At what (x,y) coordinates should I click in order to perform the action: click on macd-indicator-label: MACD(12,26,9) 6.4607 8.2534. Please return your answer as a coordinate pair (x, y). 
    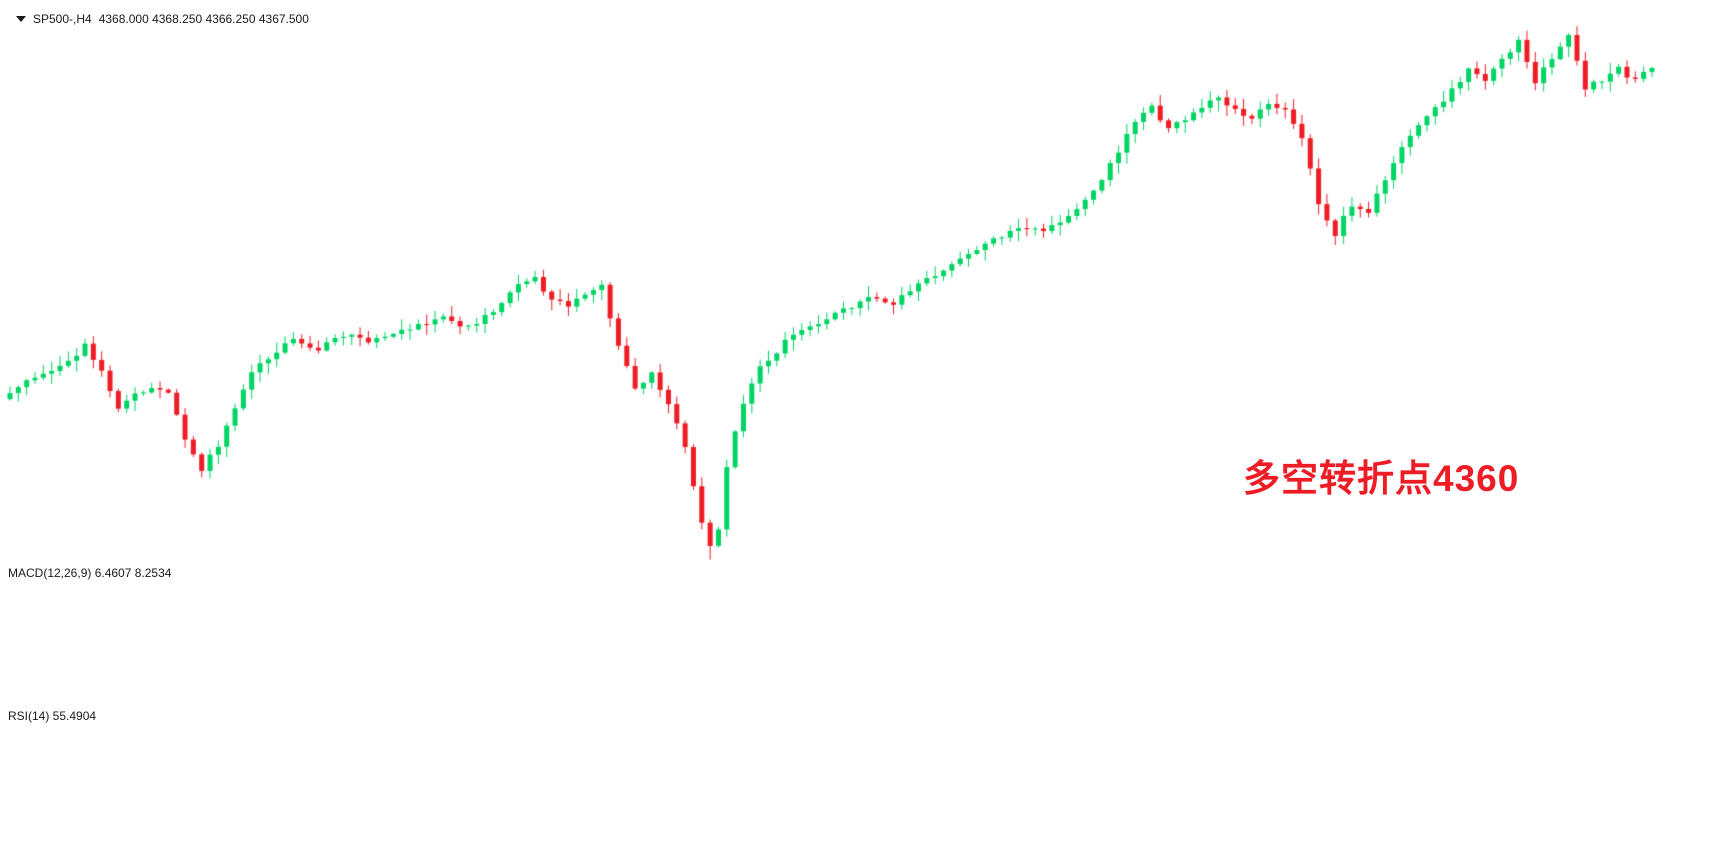
    Looking at the image, I should click on (90, 573).